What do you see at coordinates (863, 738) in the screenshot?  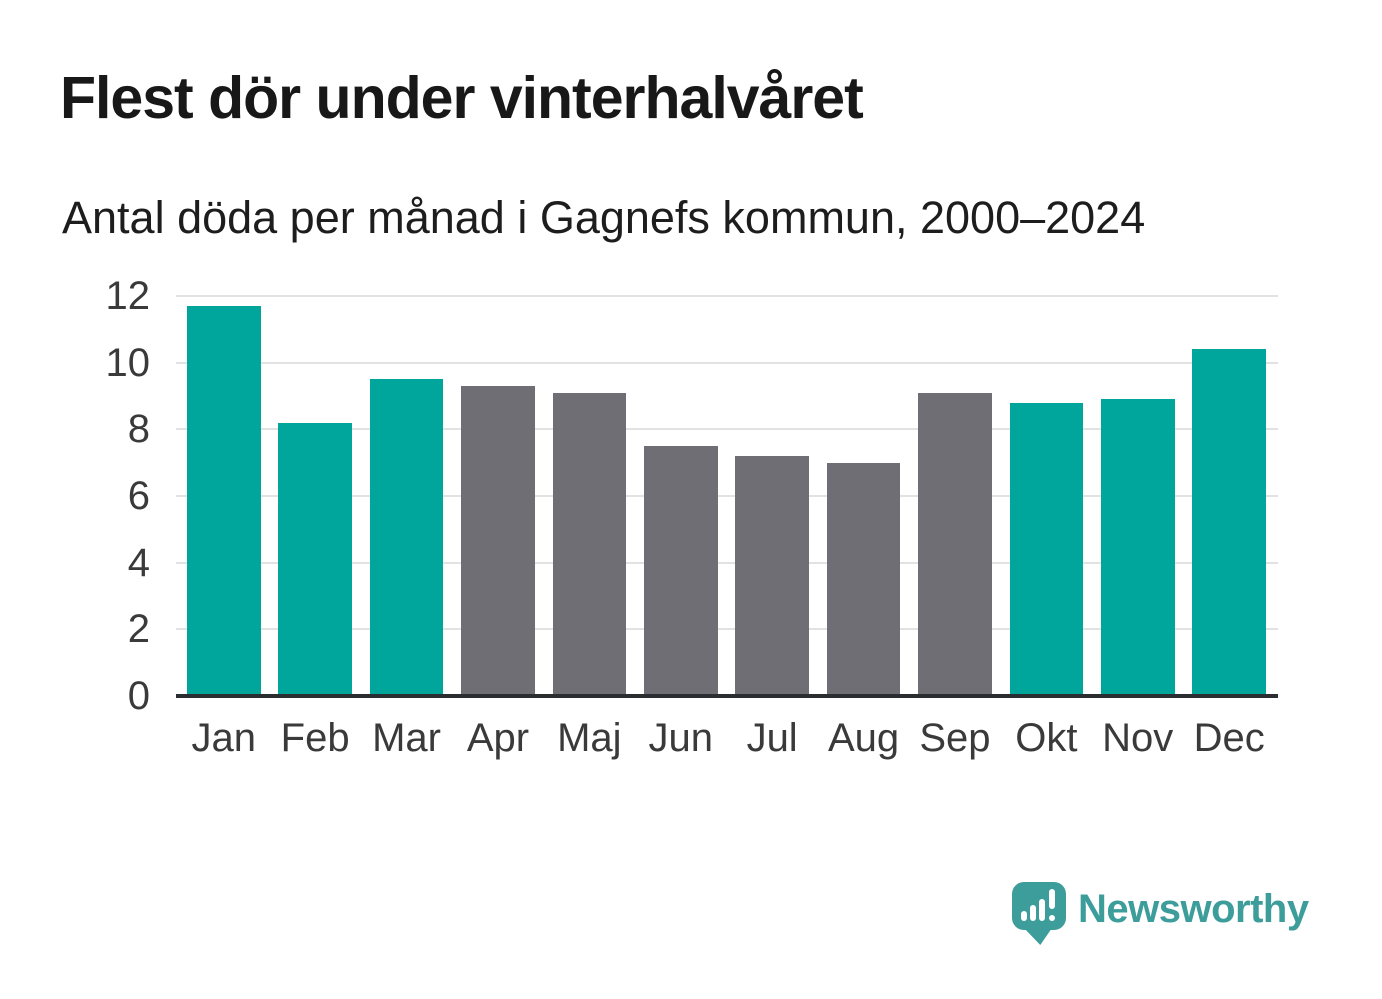 I see `x-tick-label-aug: Aug` at bounding box center [863, 738].